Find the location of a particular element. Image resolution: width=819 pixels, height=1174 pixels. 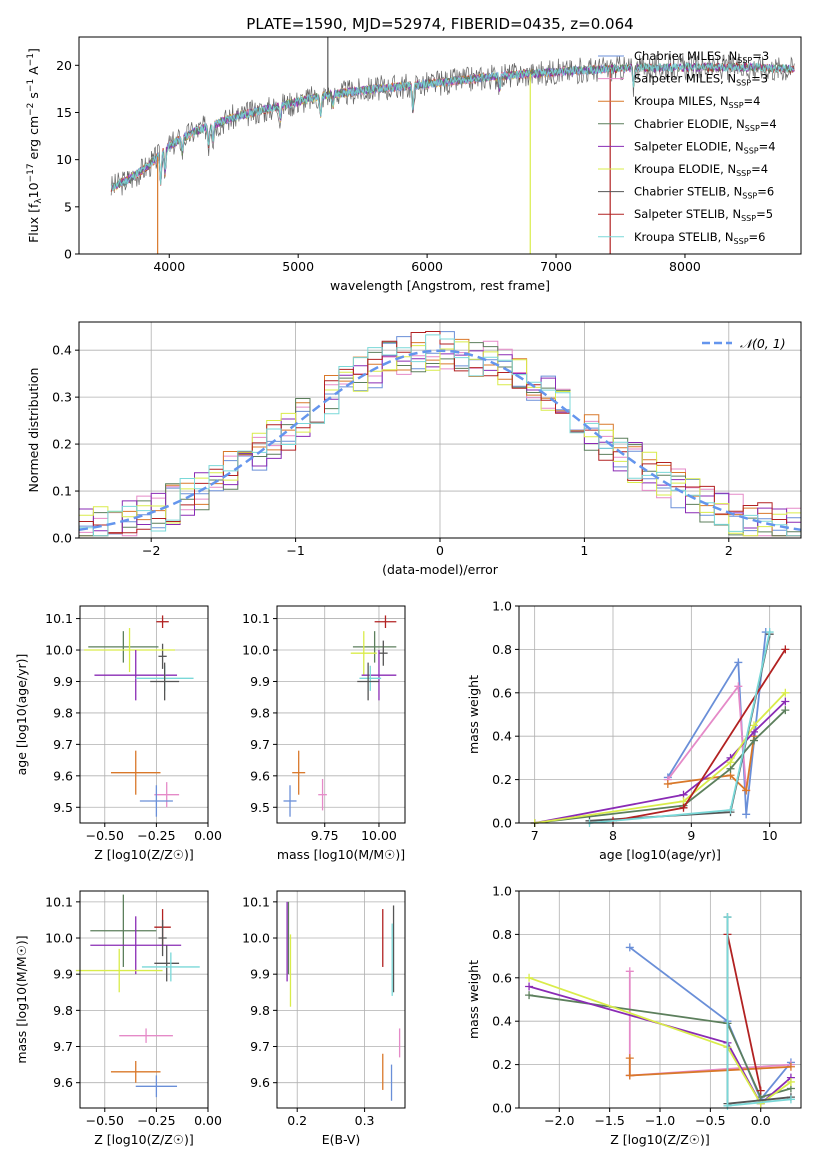

x-axis-label: E(B-V) is located at coordinates (341, 1139).